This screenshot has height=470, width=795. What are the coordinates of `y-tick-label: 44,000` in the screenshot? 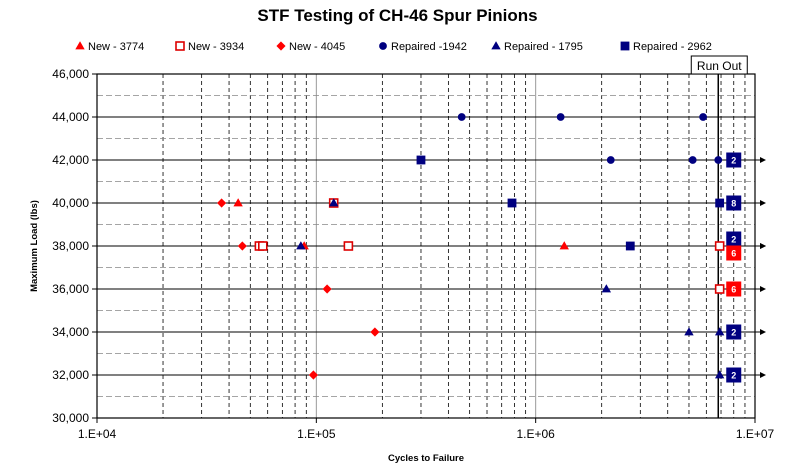 It's located at (70, 117).